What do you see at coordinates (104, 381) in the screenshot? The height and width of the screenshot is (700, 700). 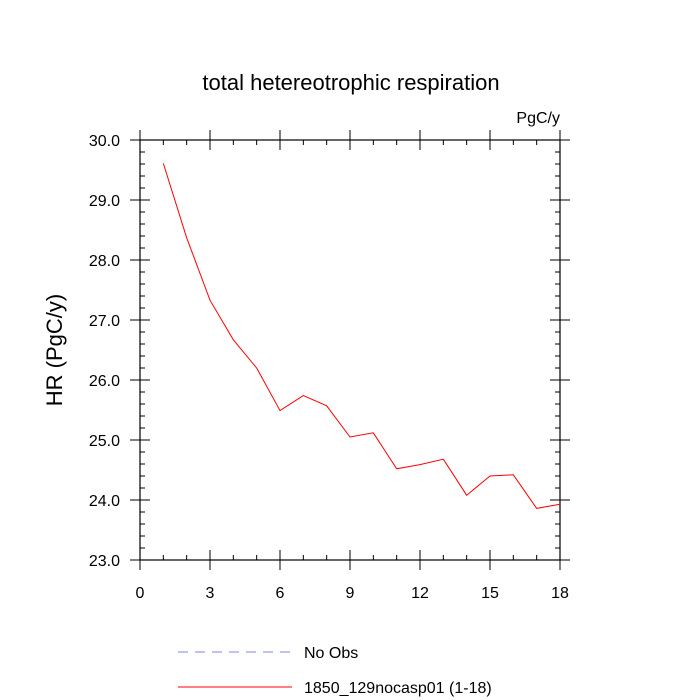 I see `y-tick-label: 26.0` at bounding box center [104, 381].